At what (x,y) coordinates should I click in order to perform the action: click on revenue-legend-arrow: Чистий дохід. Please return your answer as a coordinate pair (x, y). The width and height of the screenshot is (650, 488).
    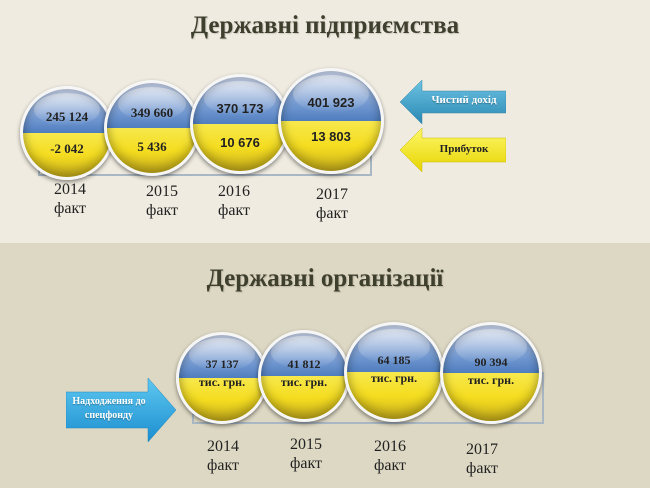
    Looking at the image, I should click on (453, 102).